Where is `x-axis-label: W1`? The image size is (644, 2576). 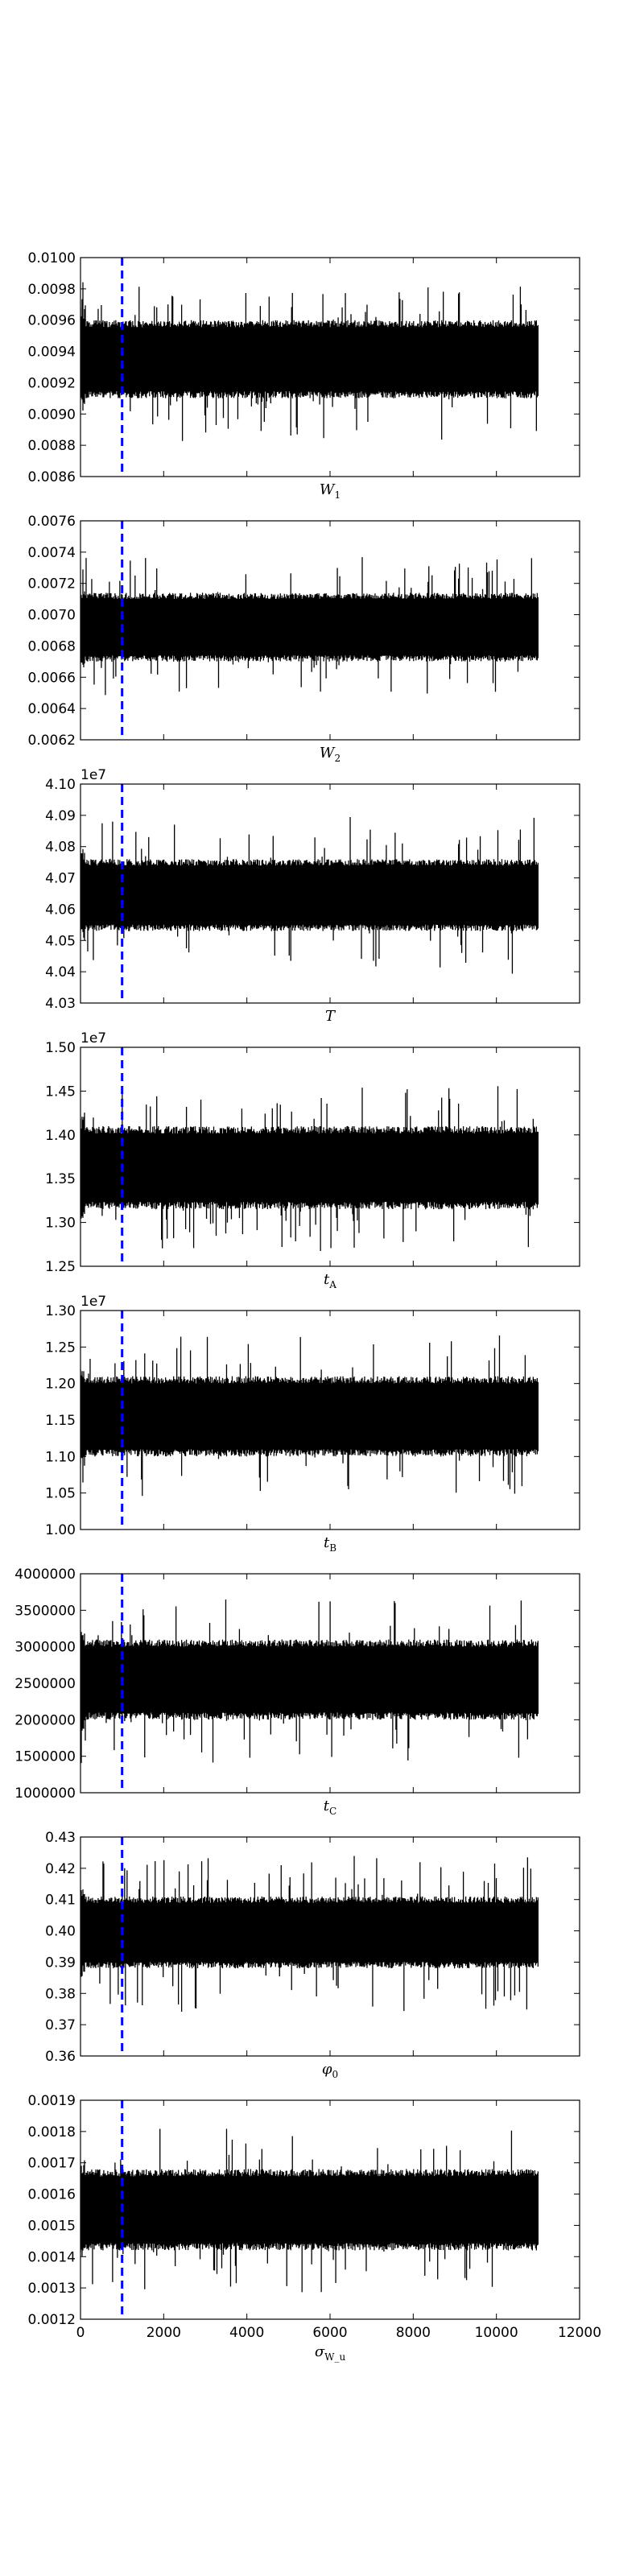
x-axis-label: W1 is located at coordinates (330, 491).